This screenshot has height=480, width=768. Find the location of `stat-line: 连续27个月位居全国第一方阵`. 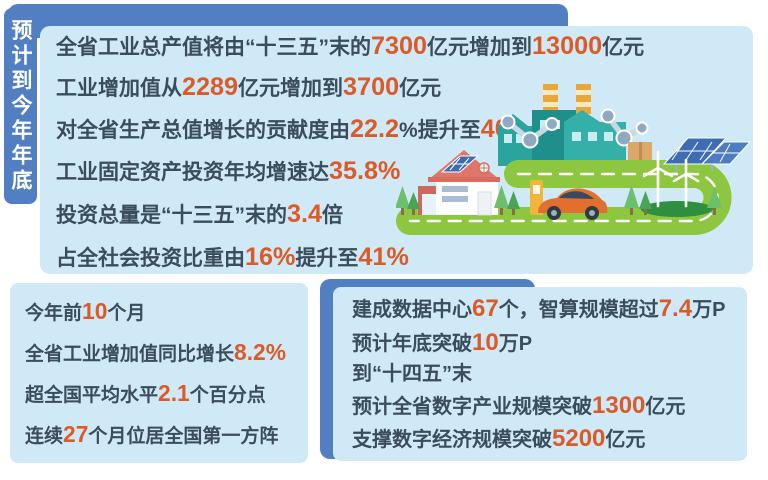

stat-line: 连续27个月位居全国第一方阵 is located at coordinates (163, 434).